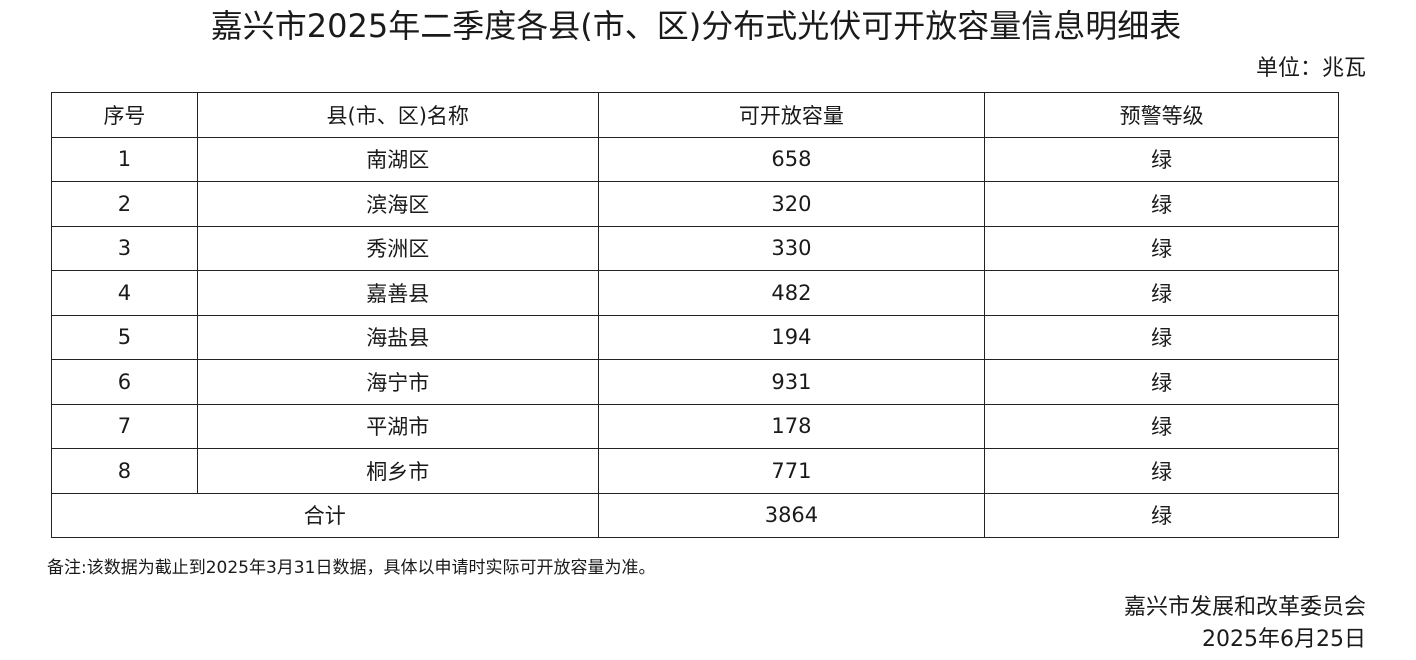  What do you see at coordinates (124, 115) in the screenshot?
I see `header-no: 序号` at bounding box center [124, 115].